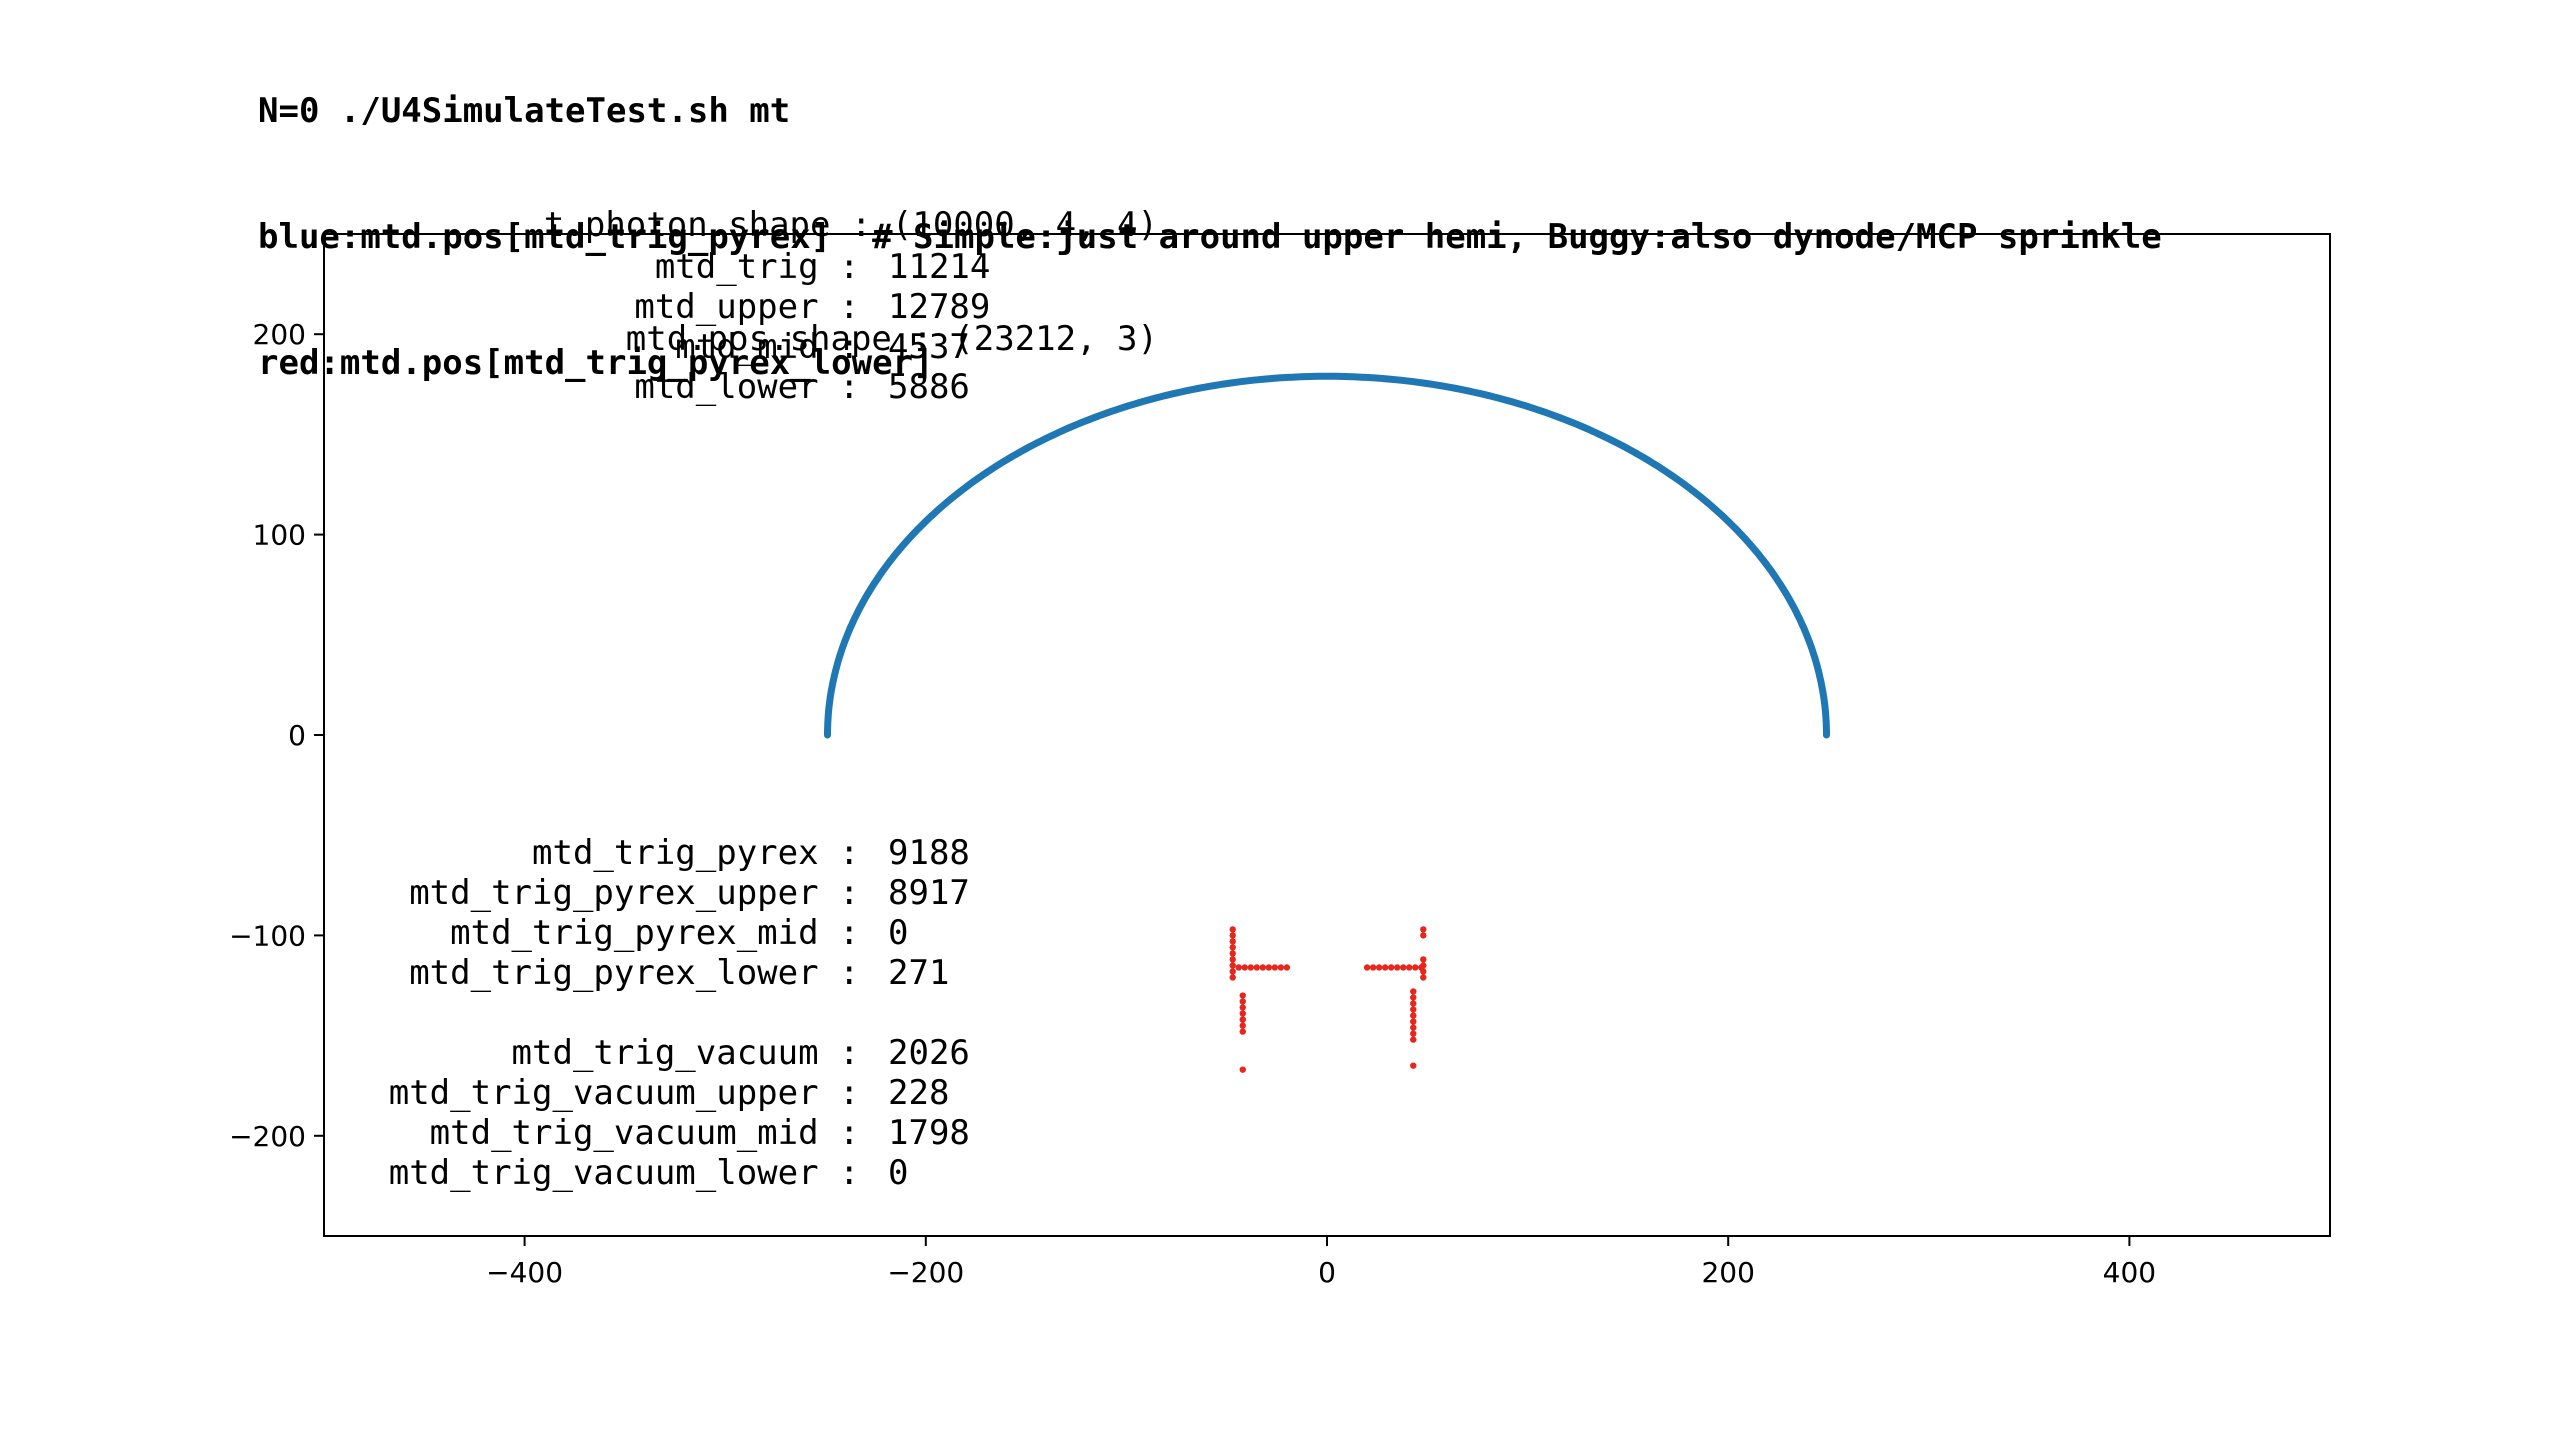  I want to click on shape-line: t.photon.shape : (10000, 4, 4), so click(850, 225).